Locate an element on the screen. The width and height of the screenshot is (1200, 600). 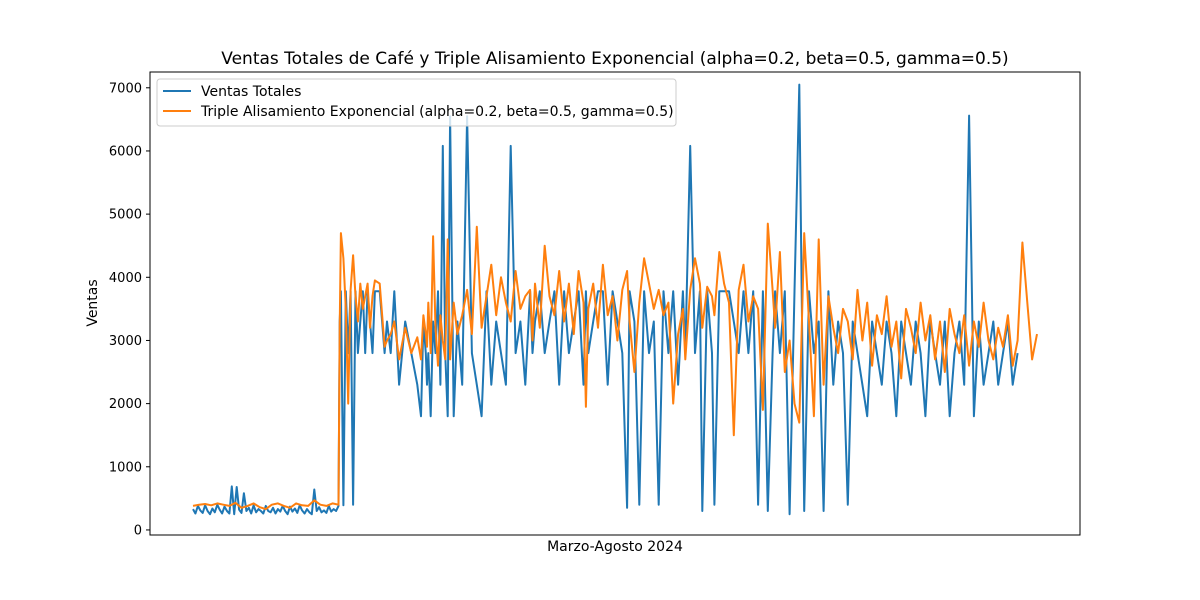
legend-label-ventas-totales: Ventas Totales is located at coordinates (251, 92).